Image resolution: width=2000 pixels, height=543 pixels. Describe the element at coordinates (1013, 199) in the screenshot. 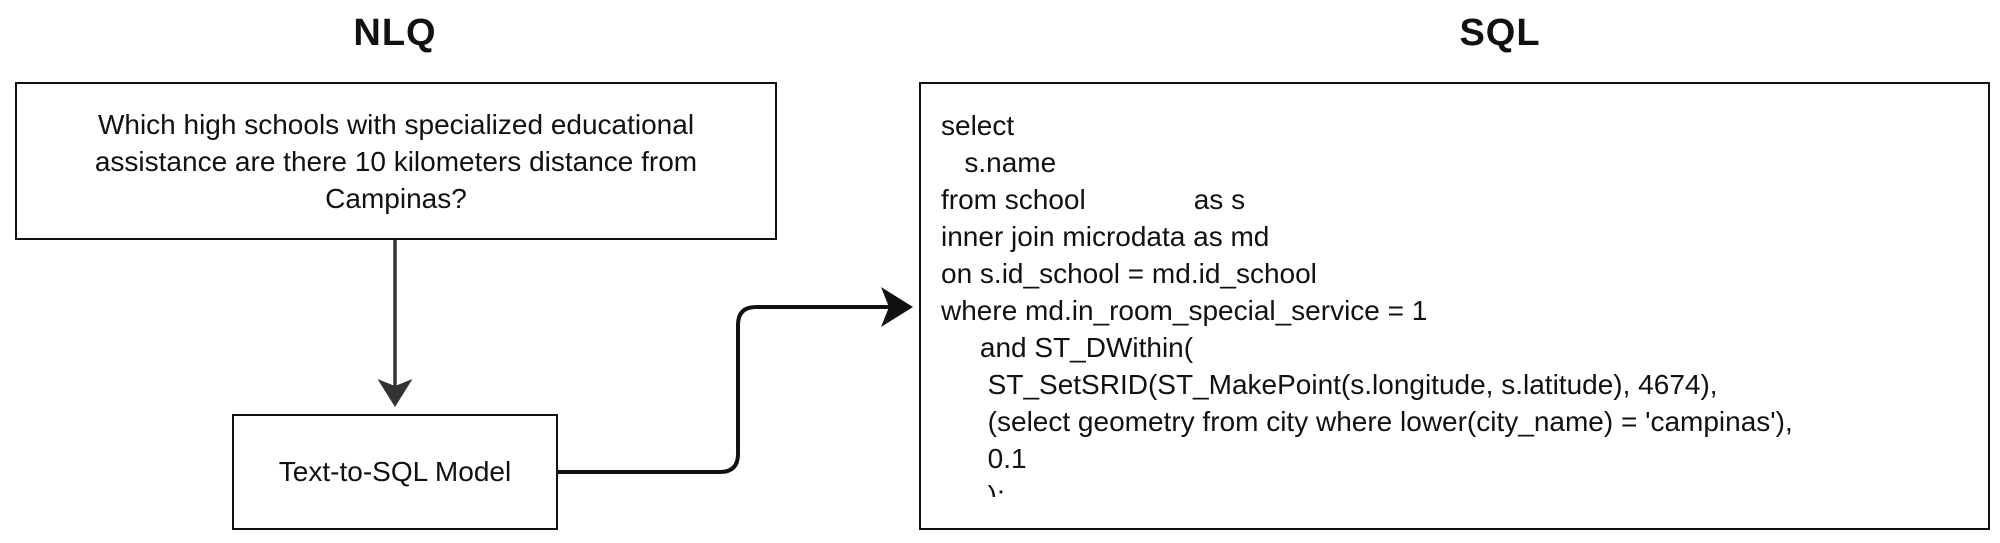

I see `sql-line-text: from school` at that location.